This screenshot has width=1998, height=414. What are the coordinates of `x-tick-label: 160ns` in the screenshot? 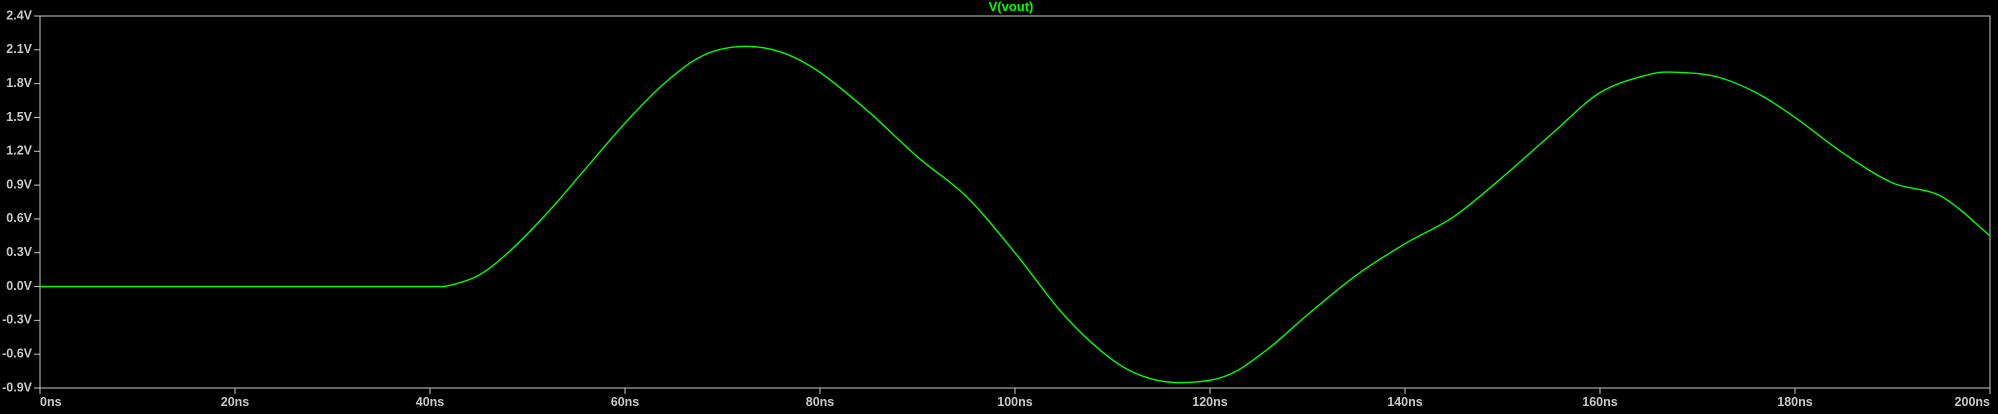 It's located at (1599, 402).